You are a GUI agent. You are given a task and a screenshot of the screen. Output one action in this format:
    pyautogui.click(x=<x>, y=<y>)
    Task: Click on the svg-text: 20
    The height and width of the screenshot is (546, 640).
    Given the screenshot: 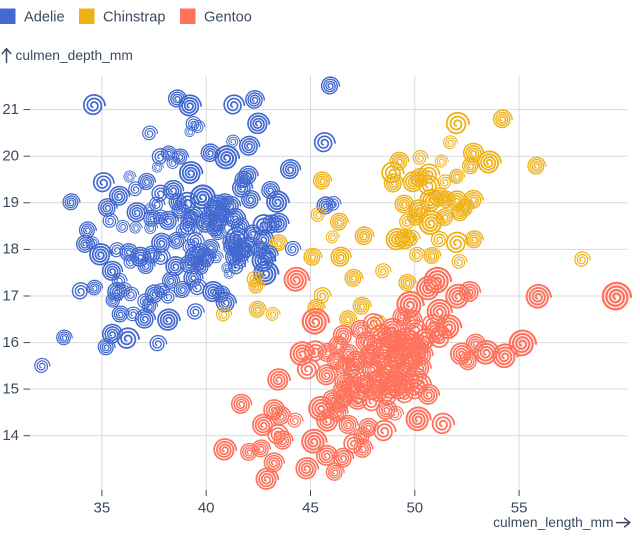 What is the action you would take?
    pyautogui.click(x=10, y=156)
    